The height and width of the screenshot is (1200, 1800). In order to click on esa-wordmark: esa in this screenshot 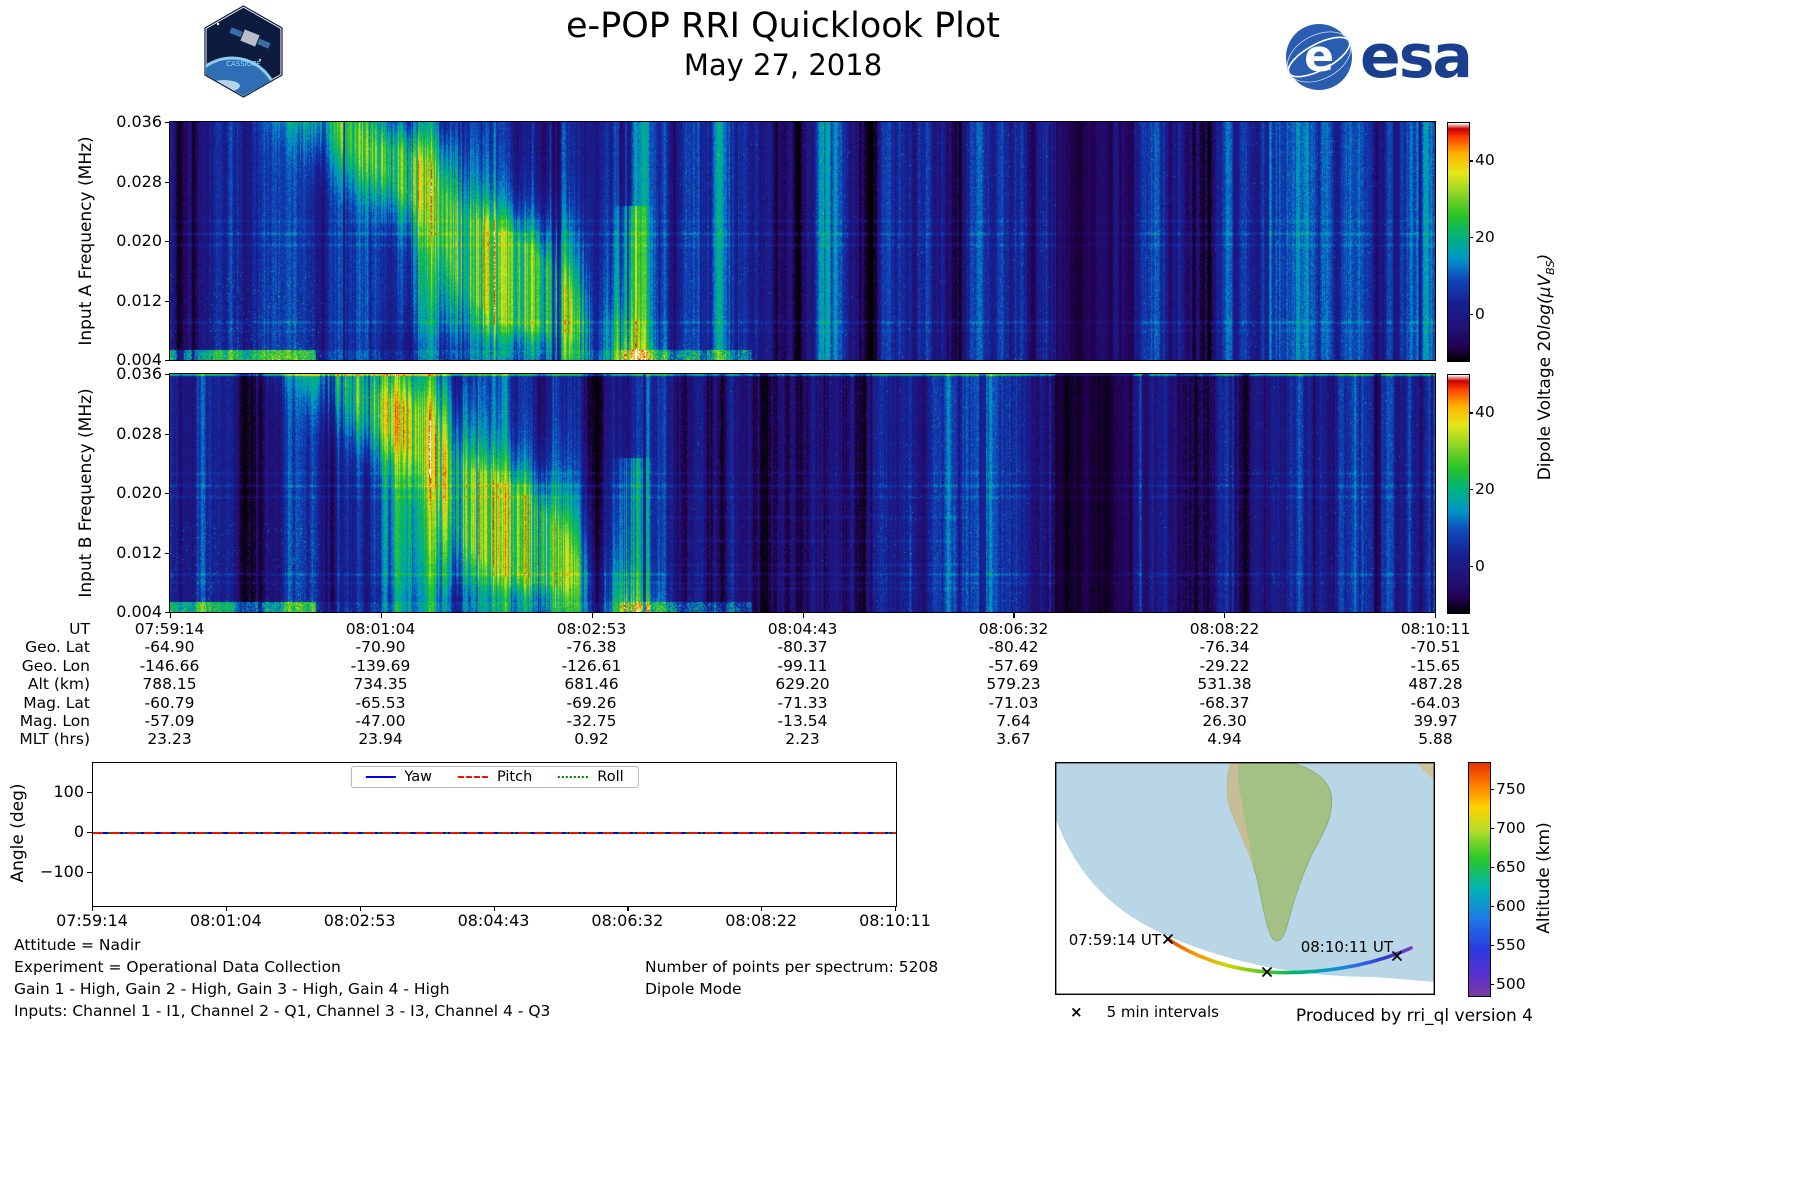, I will do `click(1416, 57)`.